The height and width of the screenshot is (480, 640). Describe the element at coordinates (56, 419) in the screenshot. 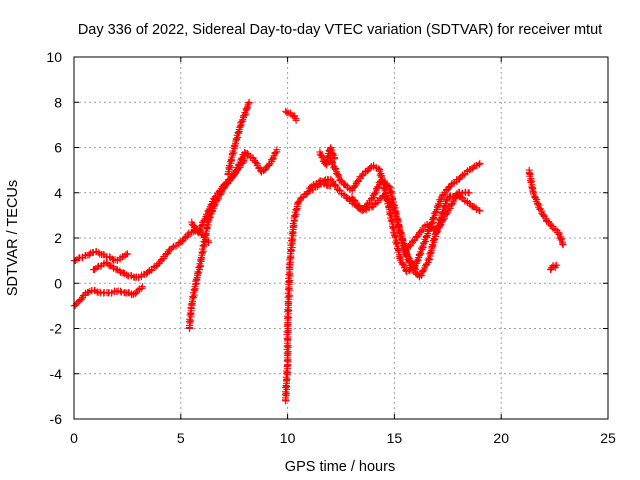

I see `y-tick-label: -6` at that location.